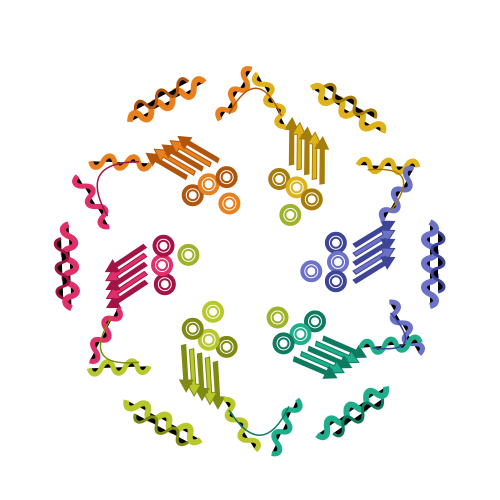  I want to click on subunit-teal, so click(343, 381).